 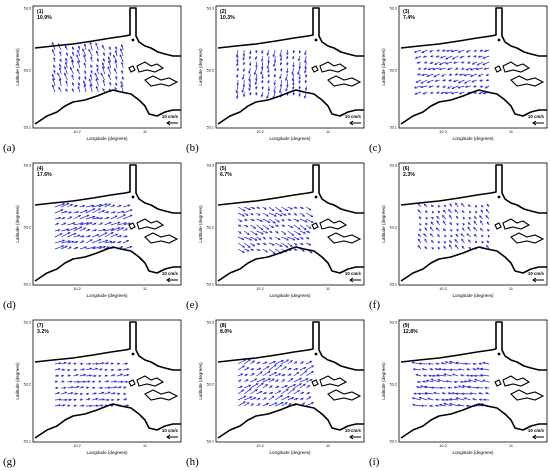 What do you see at coordinates (305, 59) in the screenshot?
I see `current-vector-b` at bounding box center [305, 59].